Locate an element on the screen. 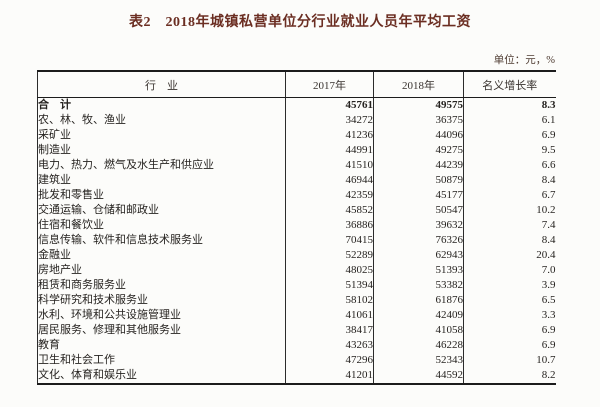  industry-cell: 金融业 is located at coordinates (161, 255).